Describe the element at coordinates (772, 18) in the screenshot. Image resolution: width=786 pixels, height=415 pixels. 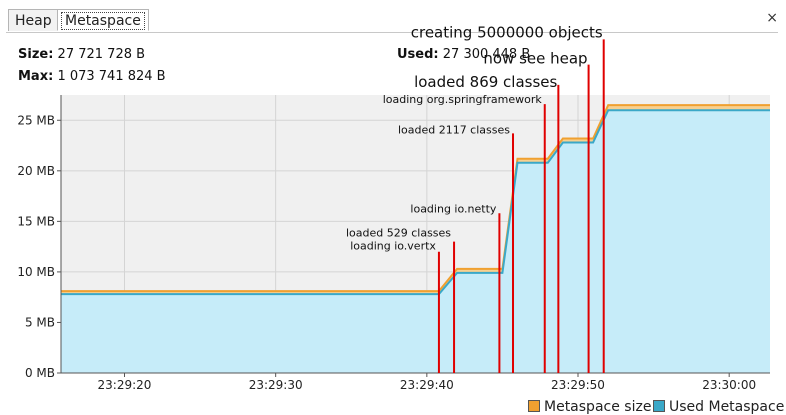
I see `close-icon: ×` at that location.